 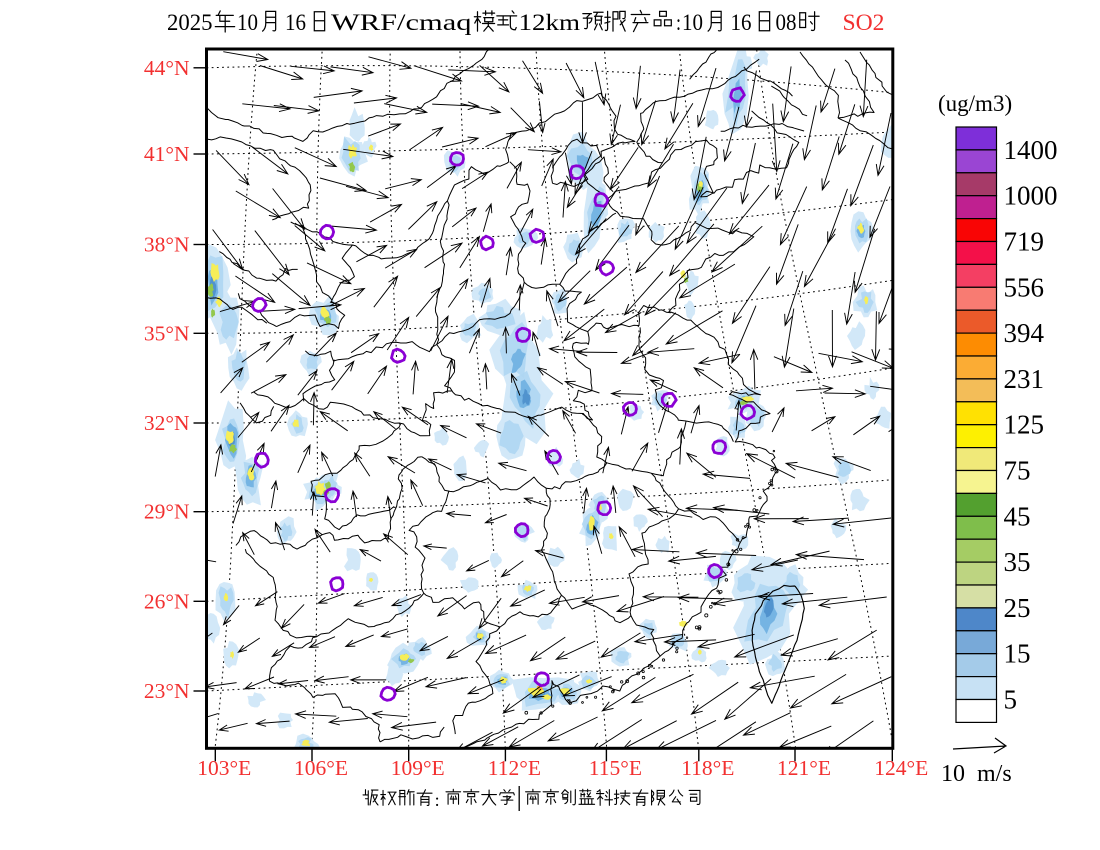 What do you see at coordinates (167, 512) in the screenshot?
I see `svg-text: 29°N` at bounding box center [167, 512].